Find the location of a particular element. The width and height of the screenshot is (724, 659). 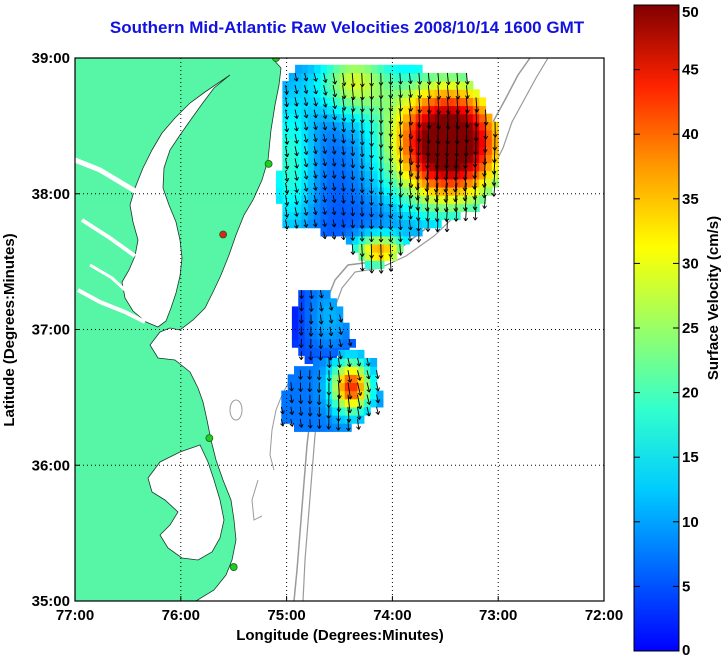

colorbar-tick-label: 10 is located at coordinates (690, 522).